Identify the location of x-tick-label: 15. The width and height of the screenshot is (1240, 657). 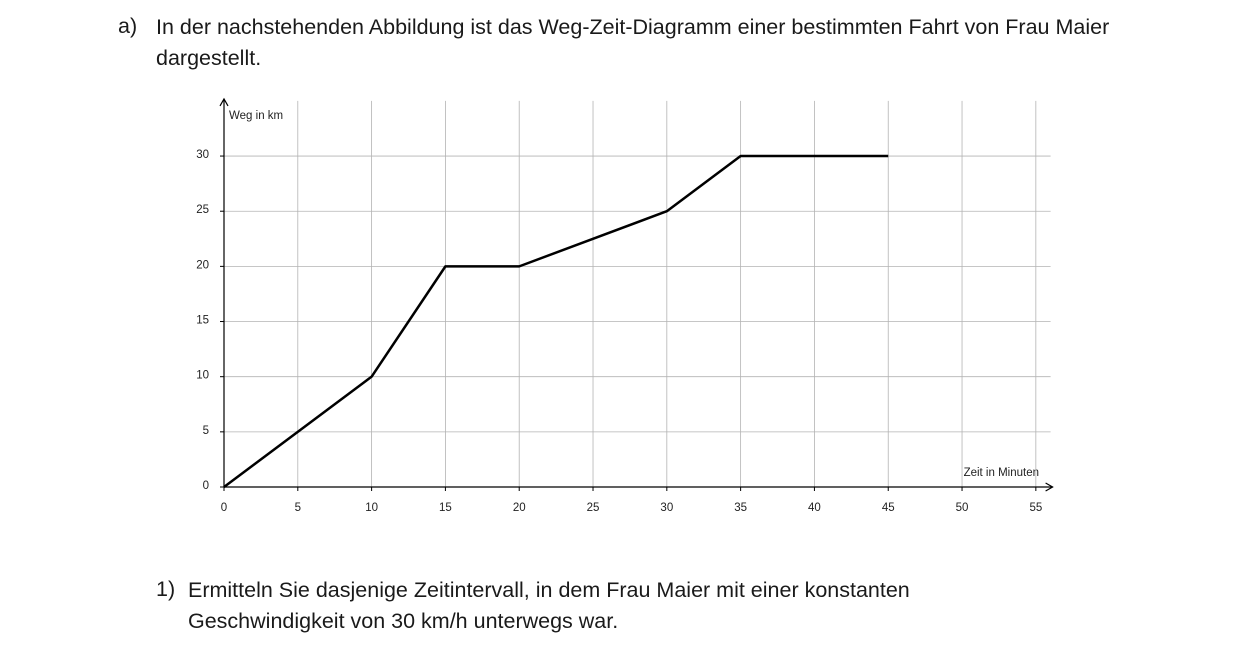
(445, 508).